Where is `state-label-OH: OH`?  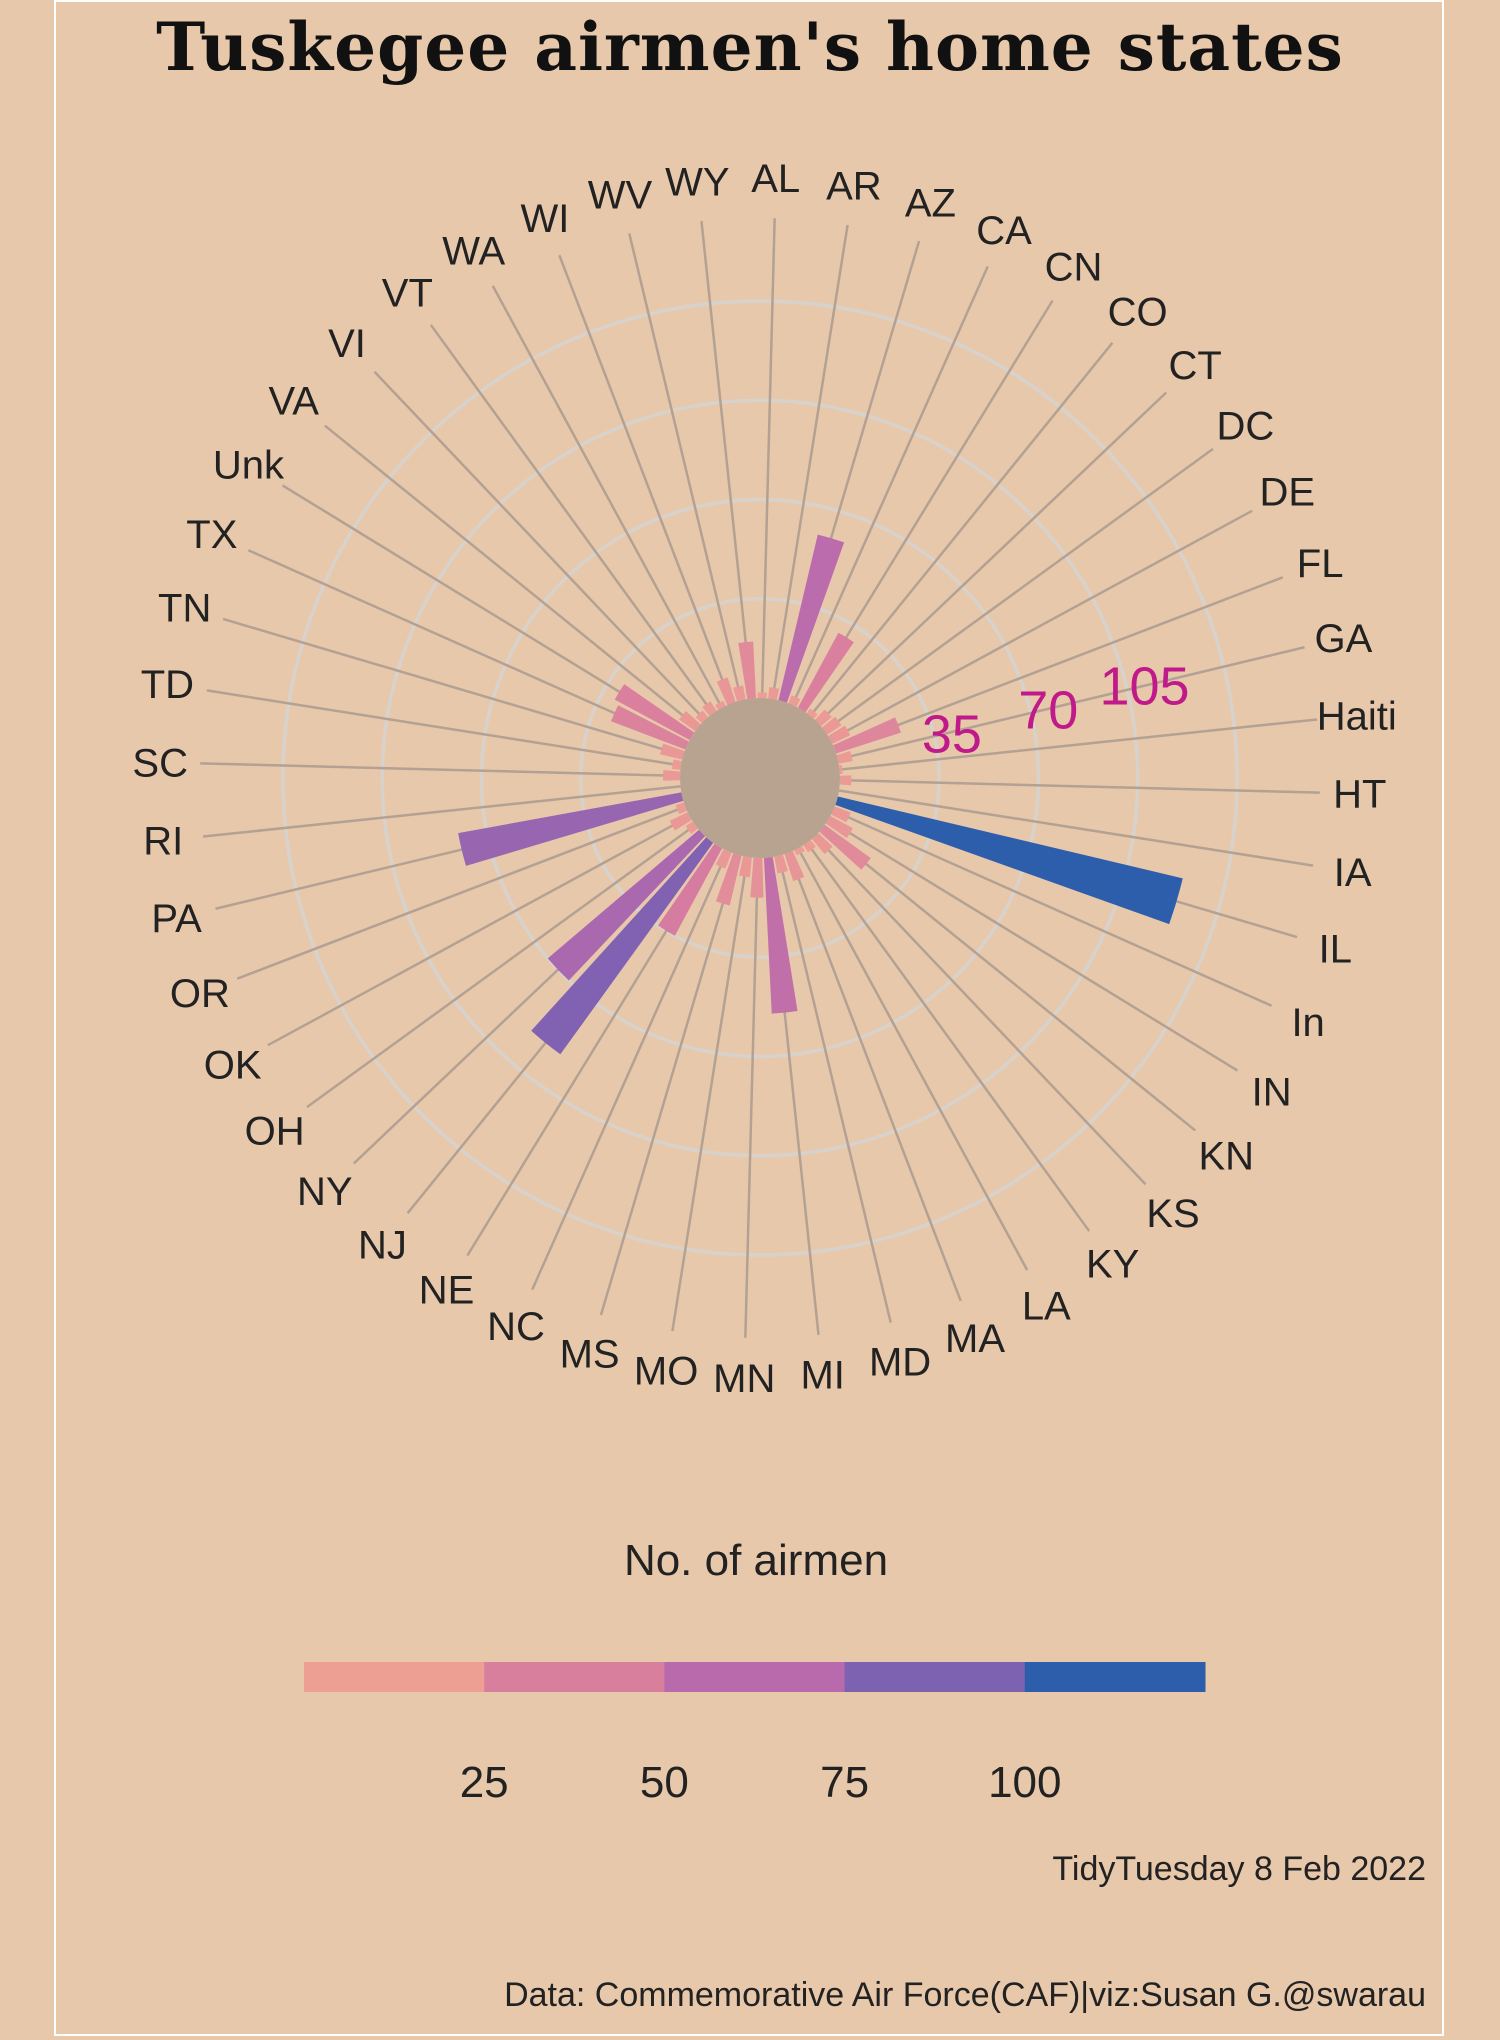 state-label-OH: OH is located at coordinates (275, 1132).